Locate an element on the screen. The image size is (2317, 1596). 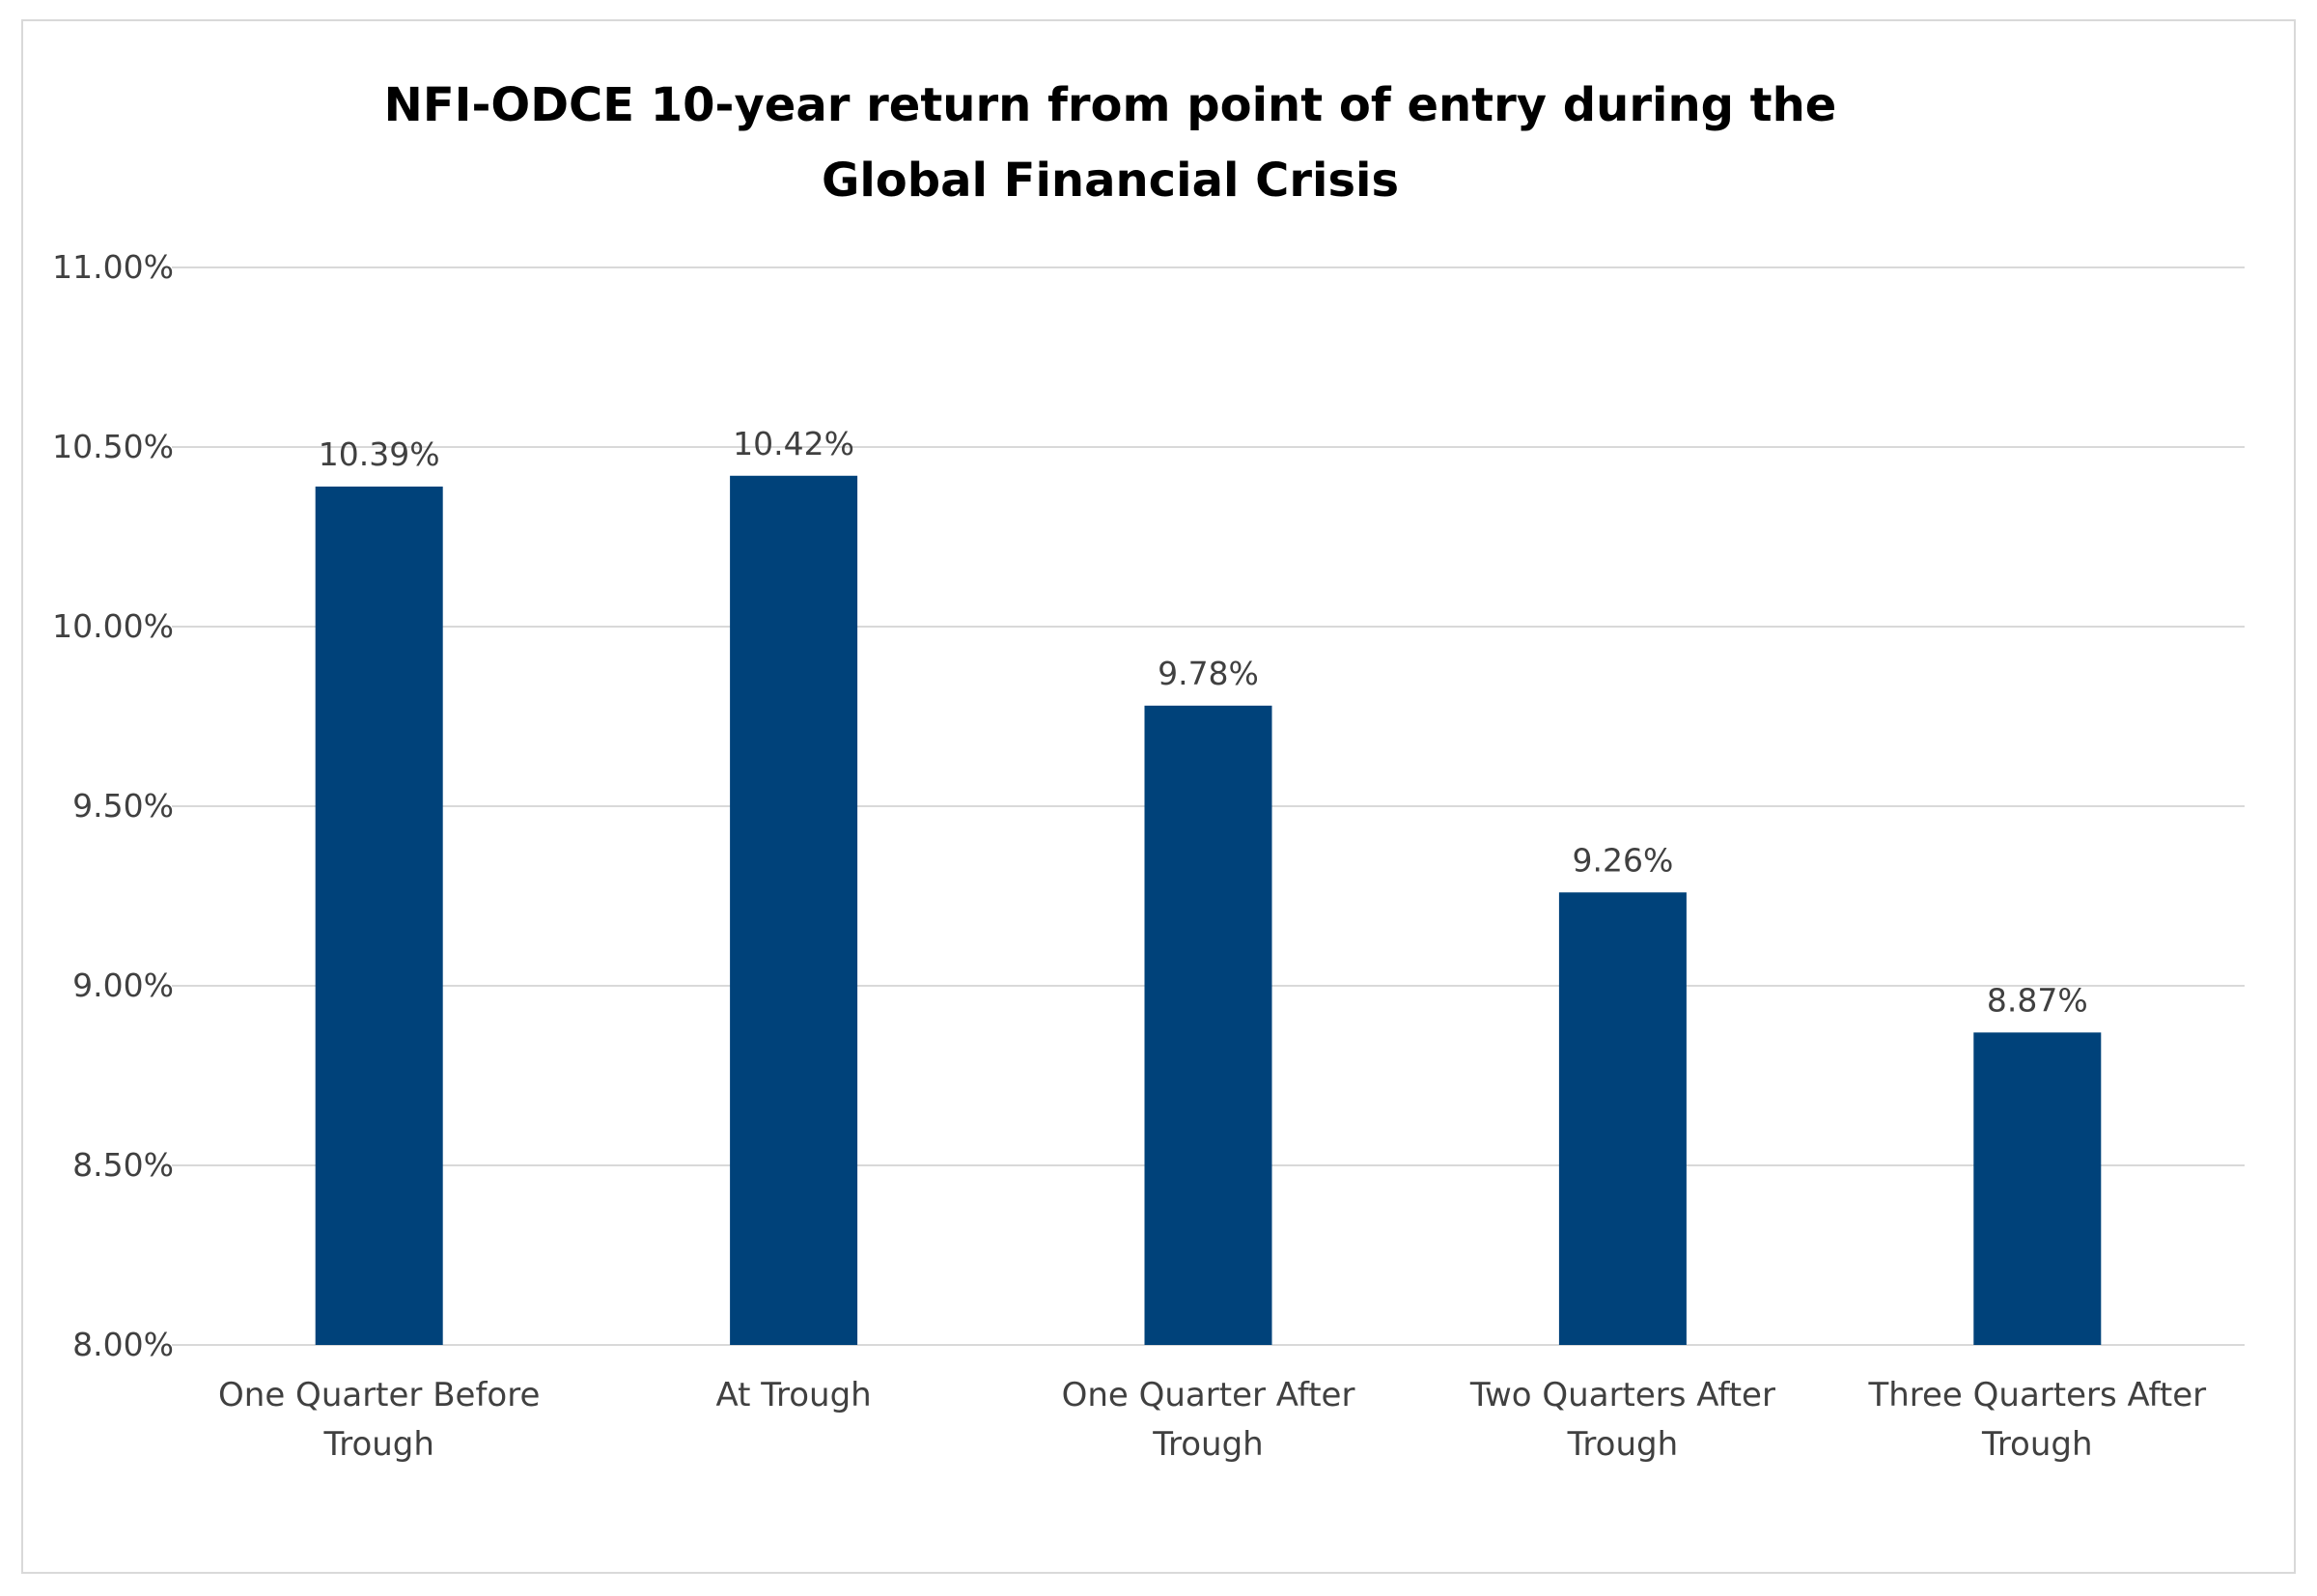
data-label: 9.26% is located at coordinates (1622, 860).